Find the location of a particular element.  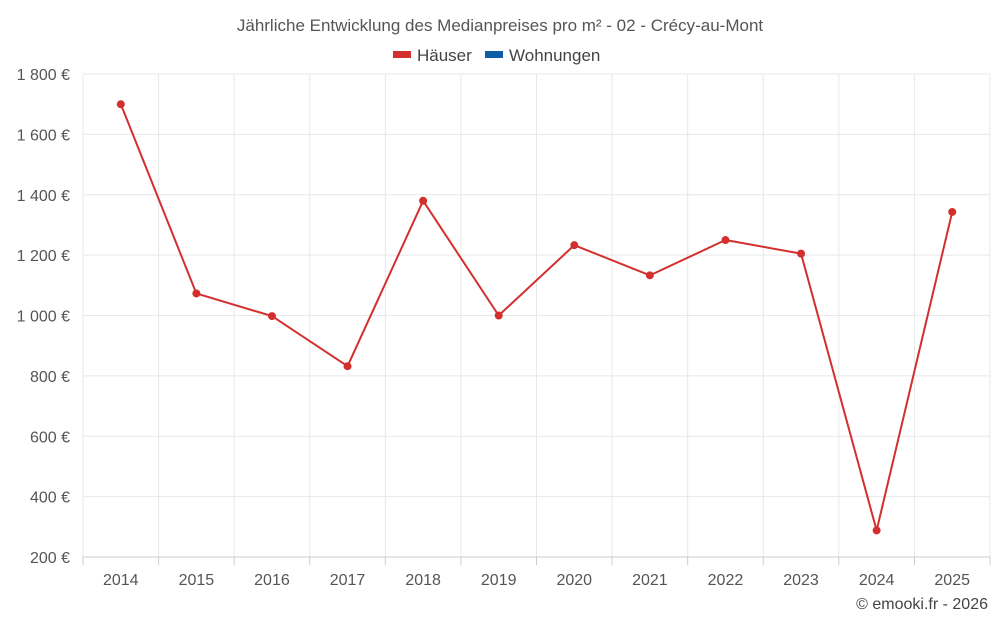

legend: Häuser Wohnungen is located at coordinates (496, 55).